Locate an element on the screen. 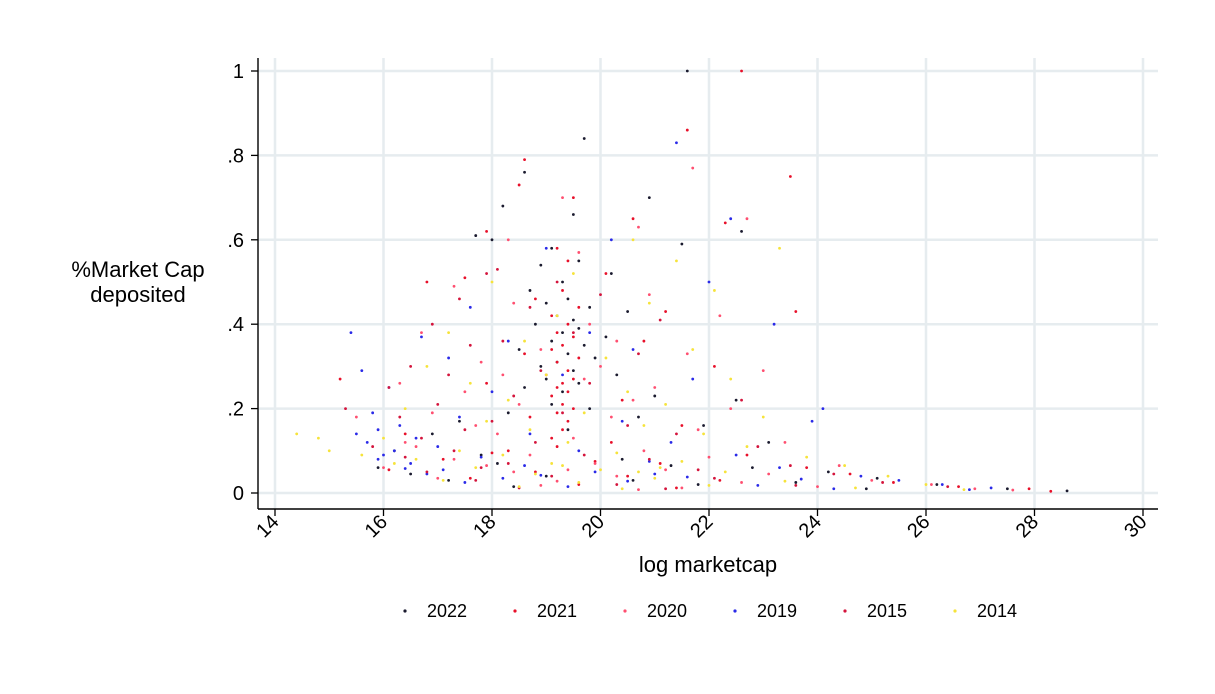  x-tick-label: 16 is located at coordinates (376, 526).